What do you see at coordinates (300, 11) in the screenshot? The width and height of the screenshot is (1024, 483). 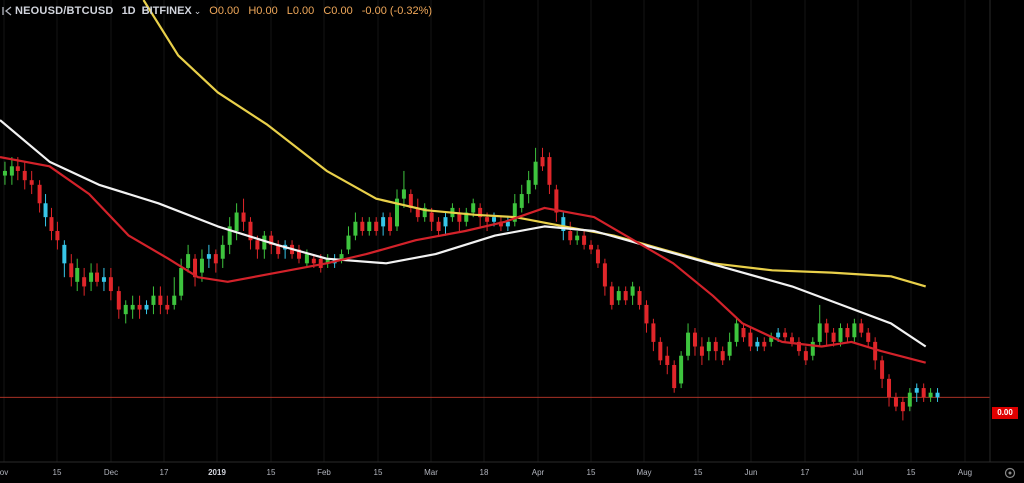 I see `low-value: L0.00` at bounding box center [300, 11].